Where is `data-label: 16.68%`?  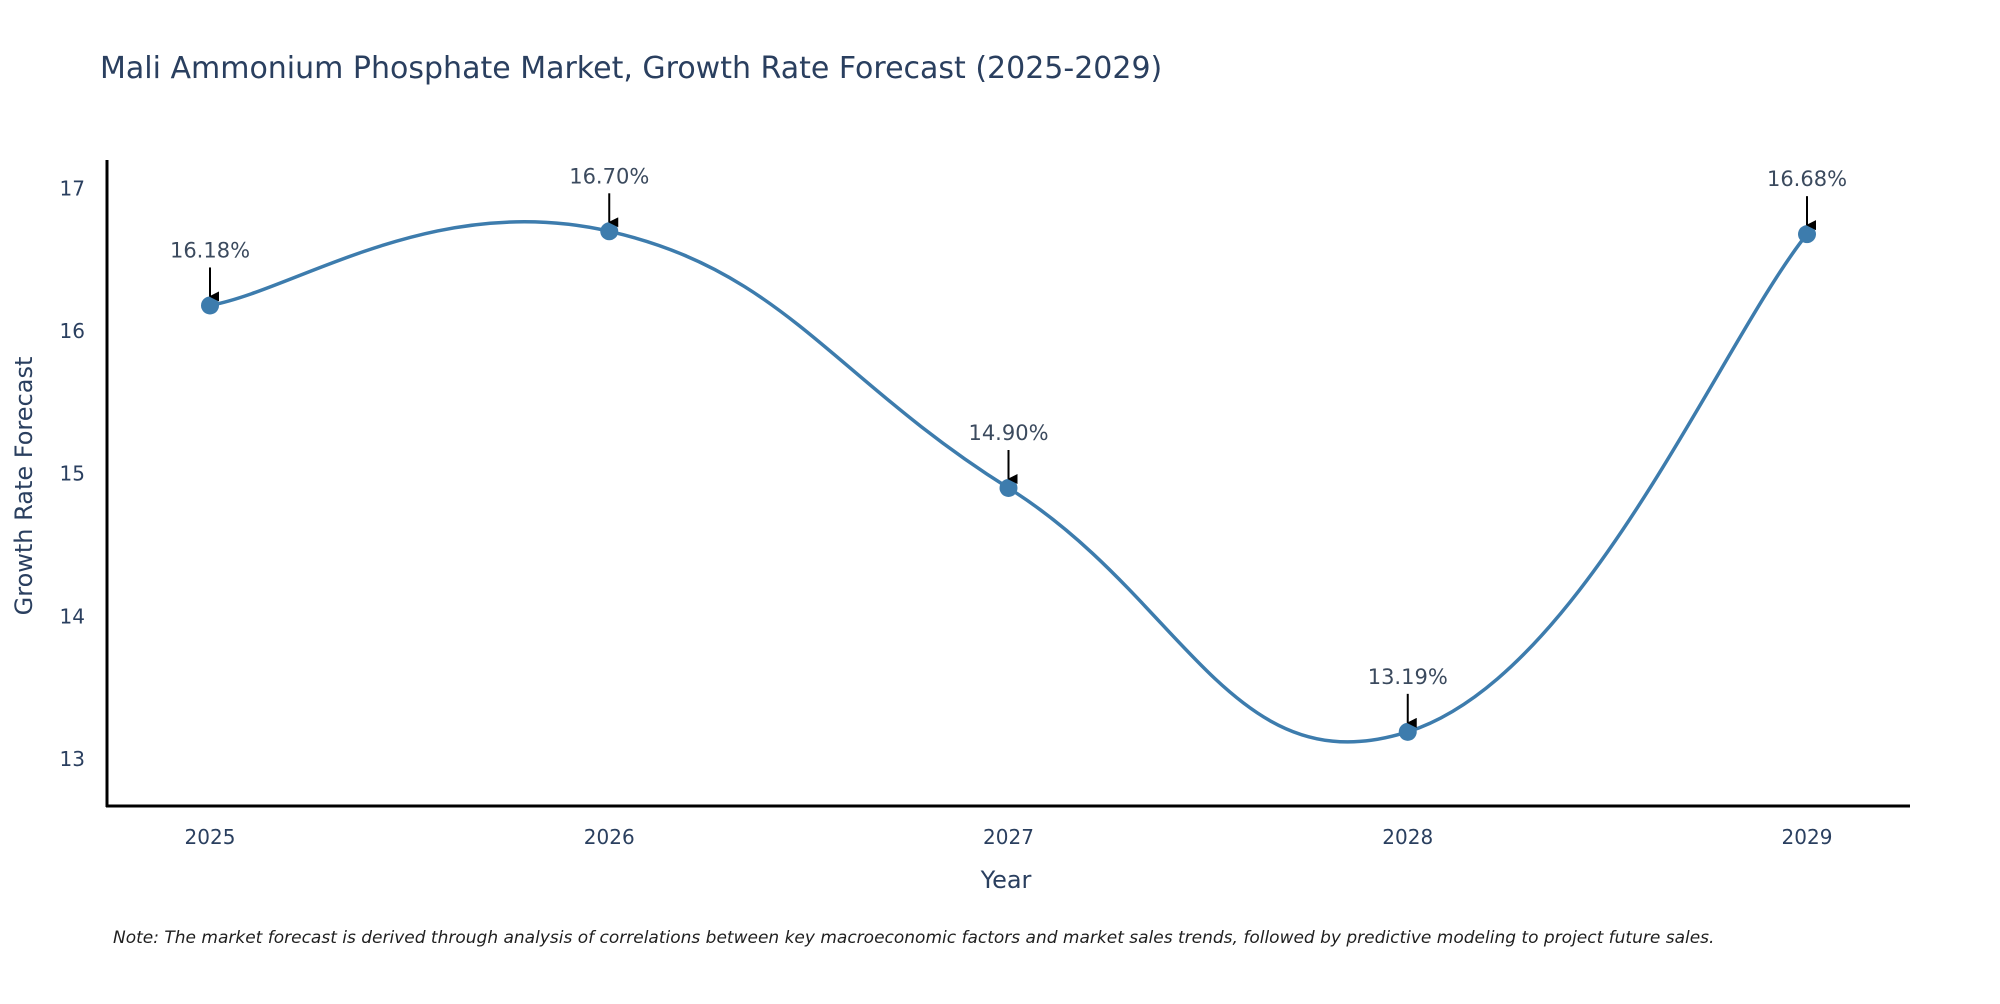
data-label: 16.68% is located at coordinates (1807, 179).